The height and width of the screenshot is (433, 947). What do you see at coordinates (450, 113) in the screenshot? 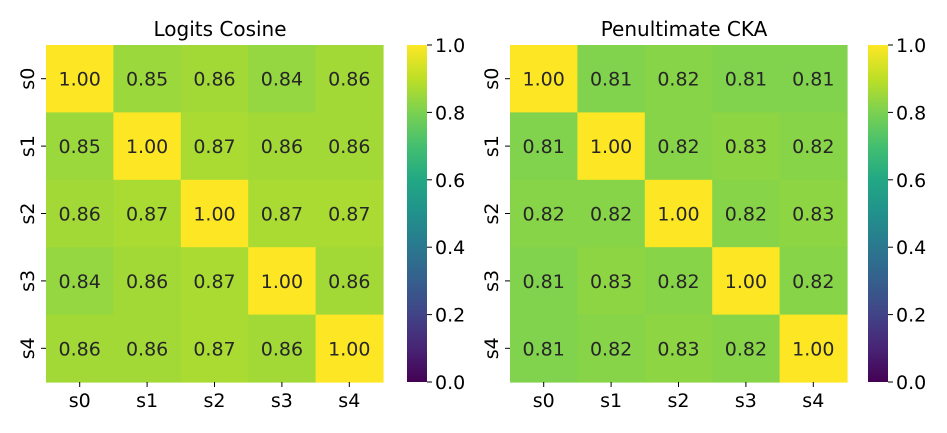
I see `colorbar-tick-label: 0.8` at bounding box center [450, 113].